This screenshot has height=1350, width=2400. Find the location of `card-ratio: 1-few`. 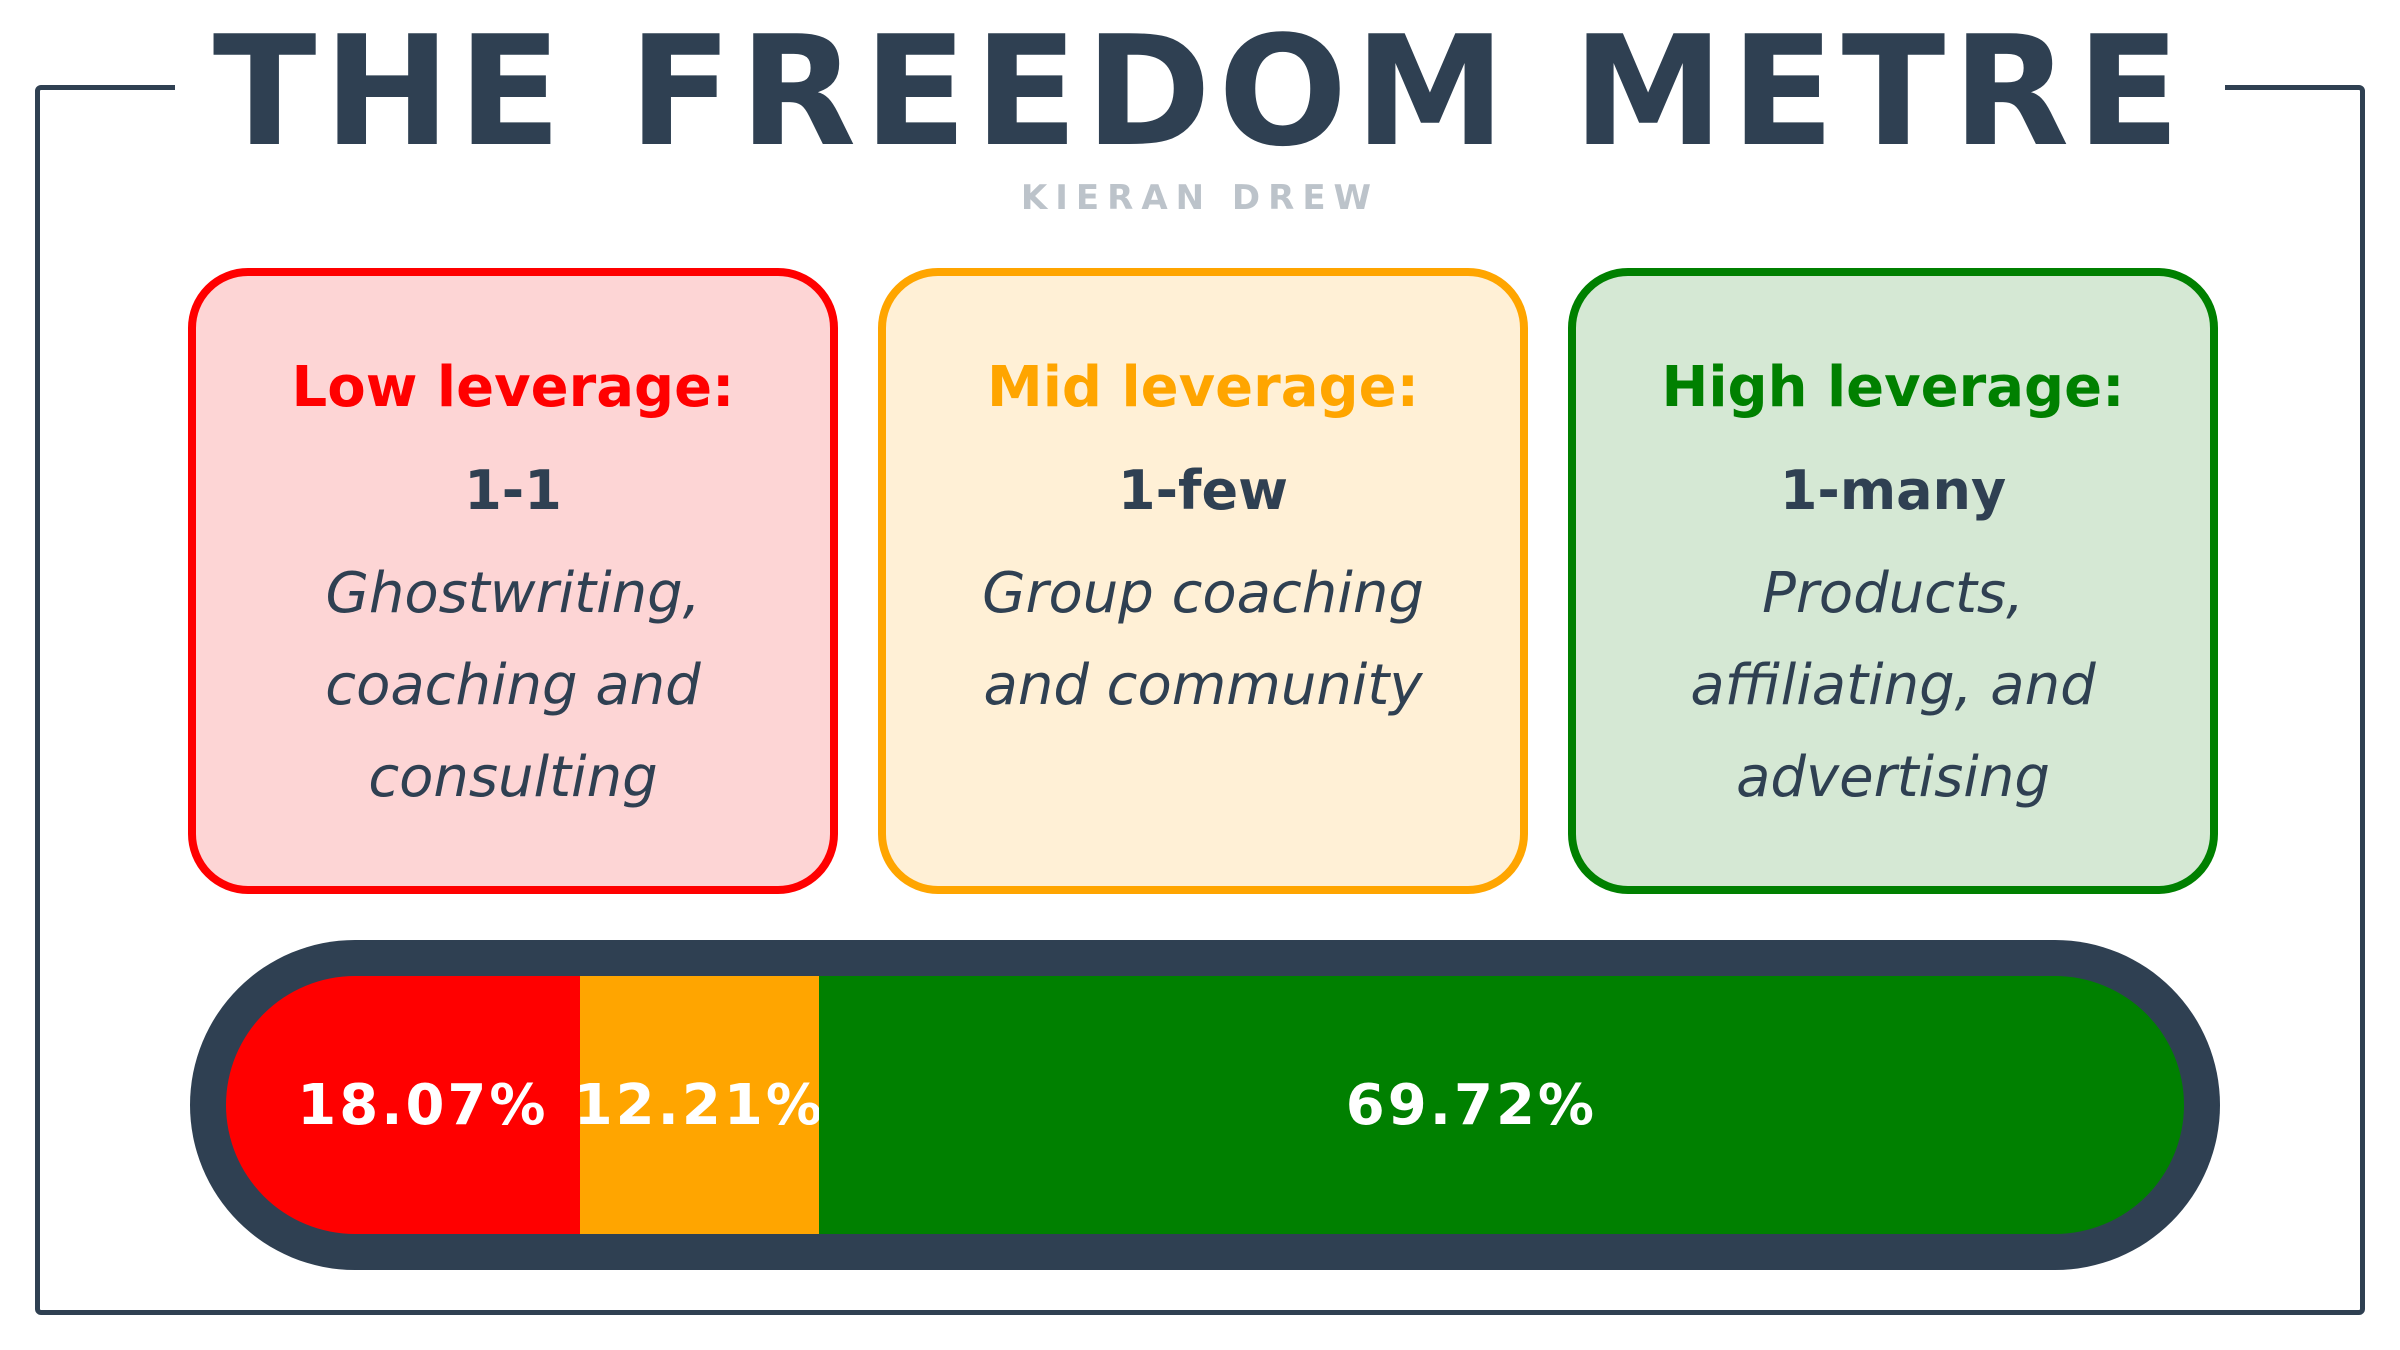

card-ratio: 1-few is located at coordinates (1203, 490).